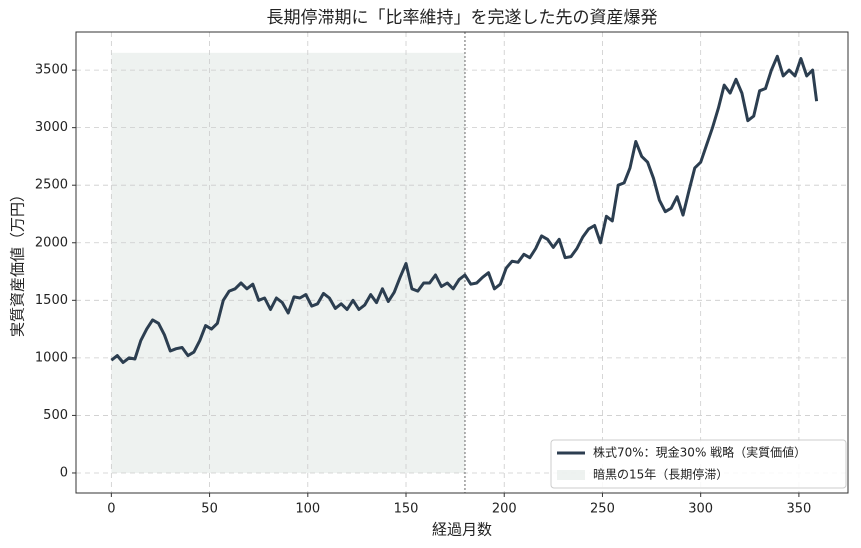  I want to click on legend-swatch, so click(571, 475).